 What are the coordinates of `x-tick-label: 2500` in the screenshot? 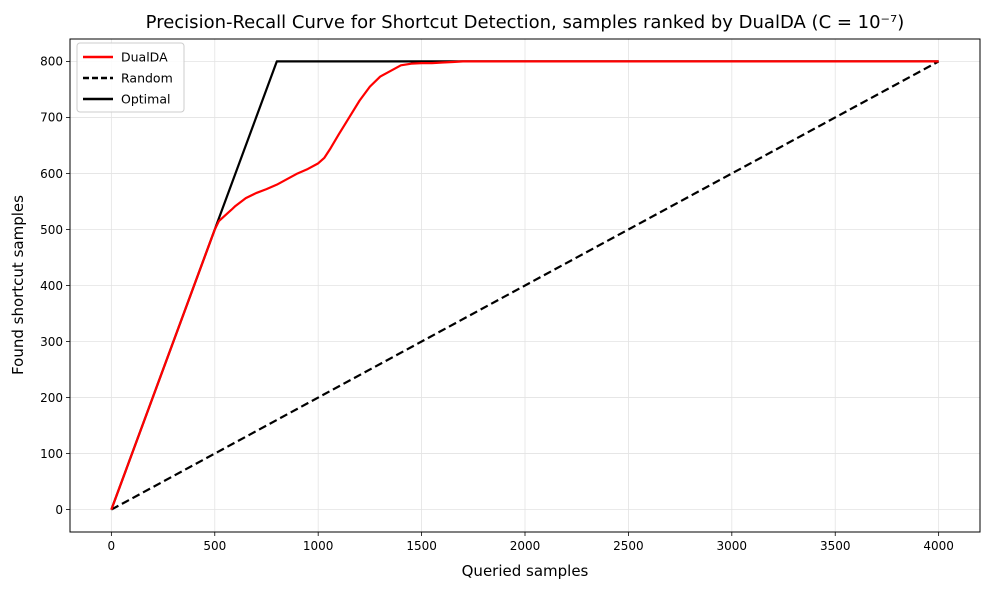 It's located at (628, 546).